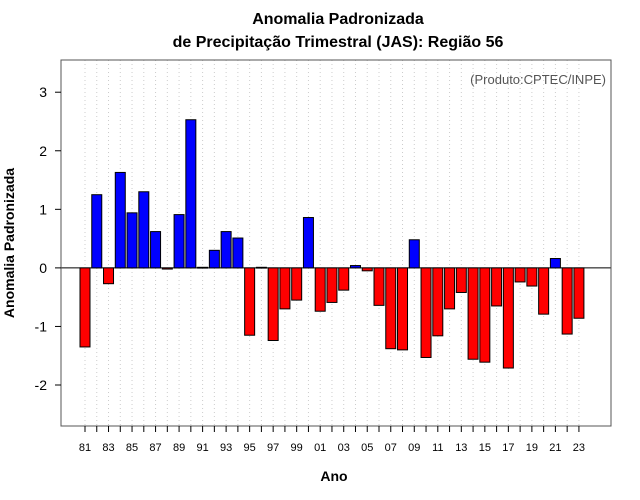  Describe the element at coordinates (85, 448) in the screenshot. I see `x-tick-label: 81` at that location.